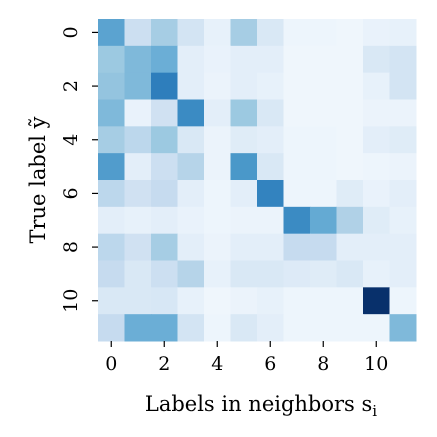 Image resolution: width=437 pixels, height=437 pixels. Describe the element at coordinates (350, 33) in the screenshot. I see `heatmap-cell-r0-c9` at that location.